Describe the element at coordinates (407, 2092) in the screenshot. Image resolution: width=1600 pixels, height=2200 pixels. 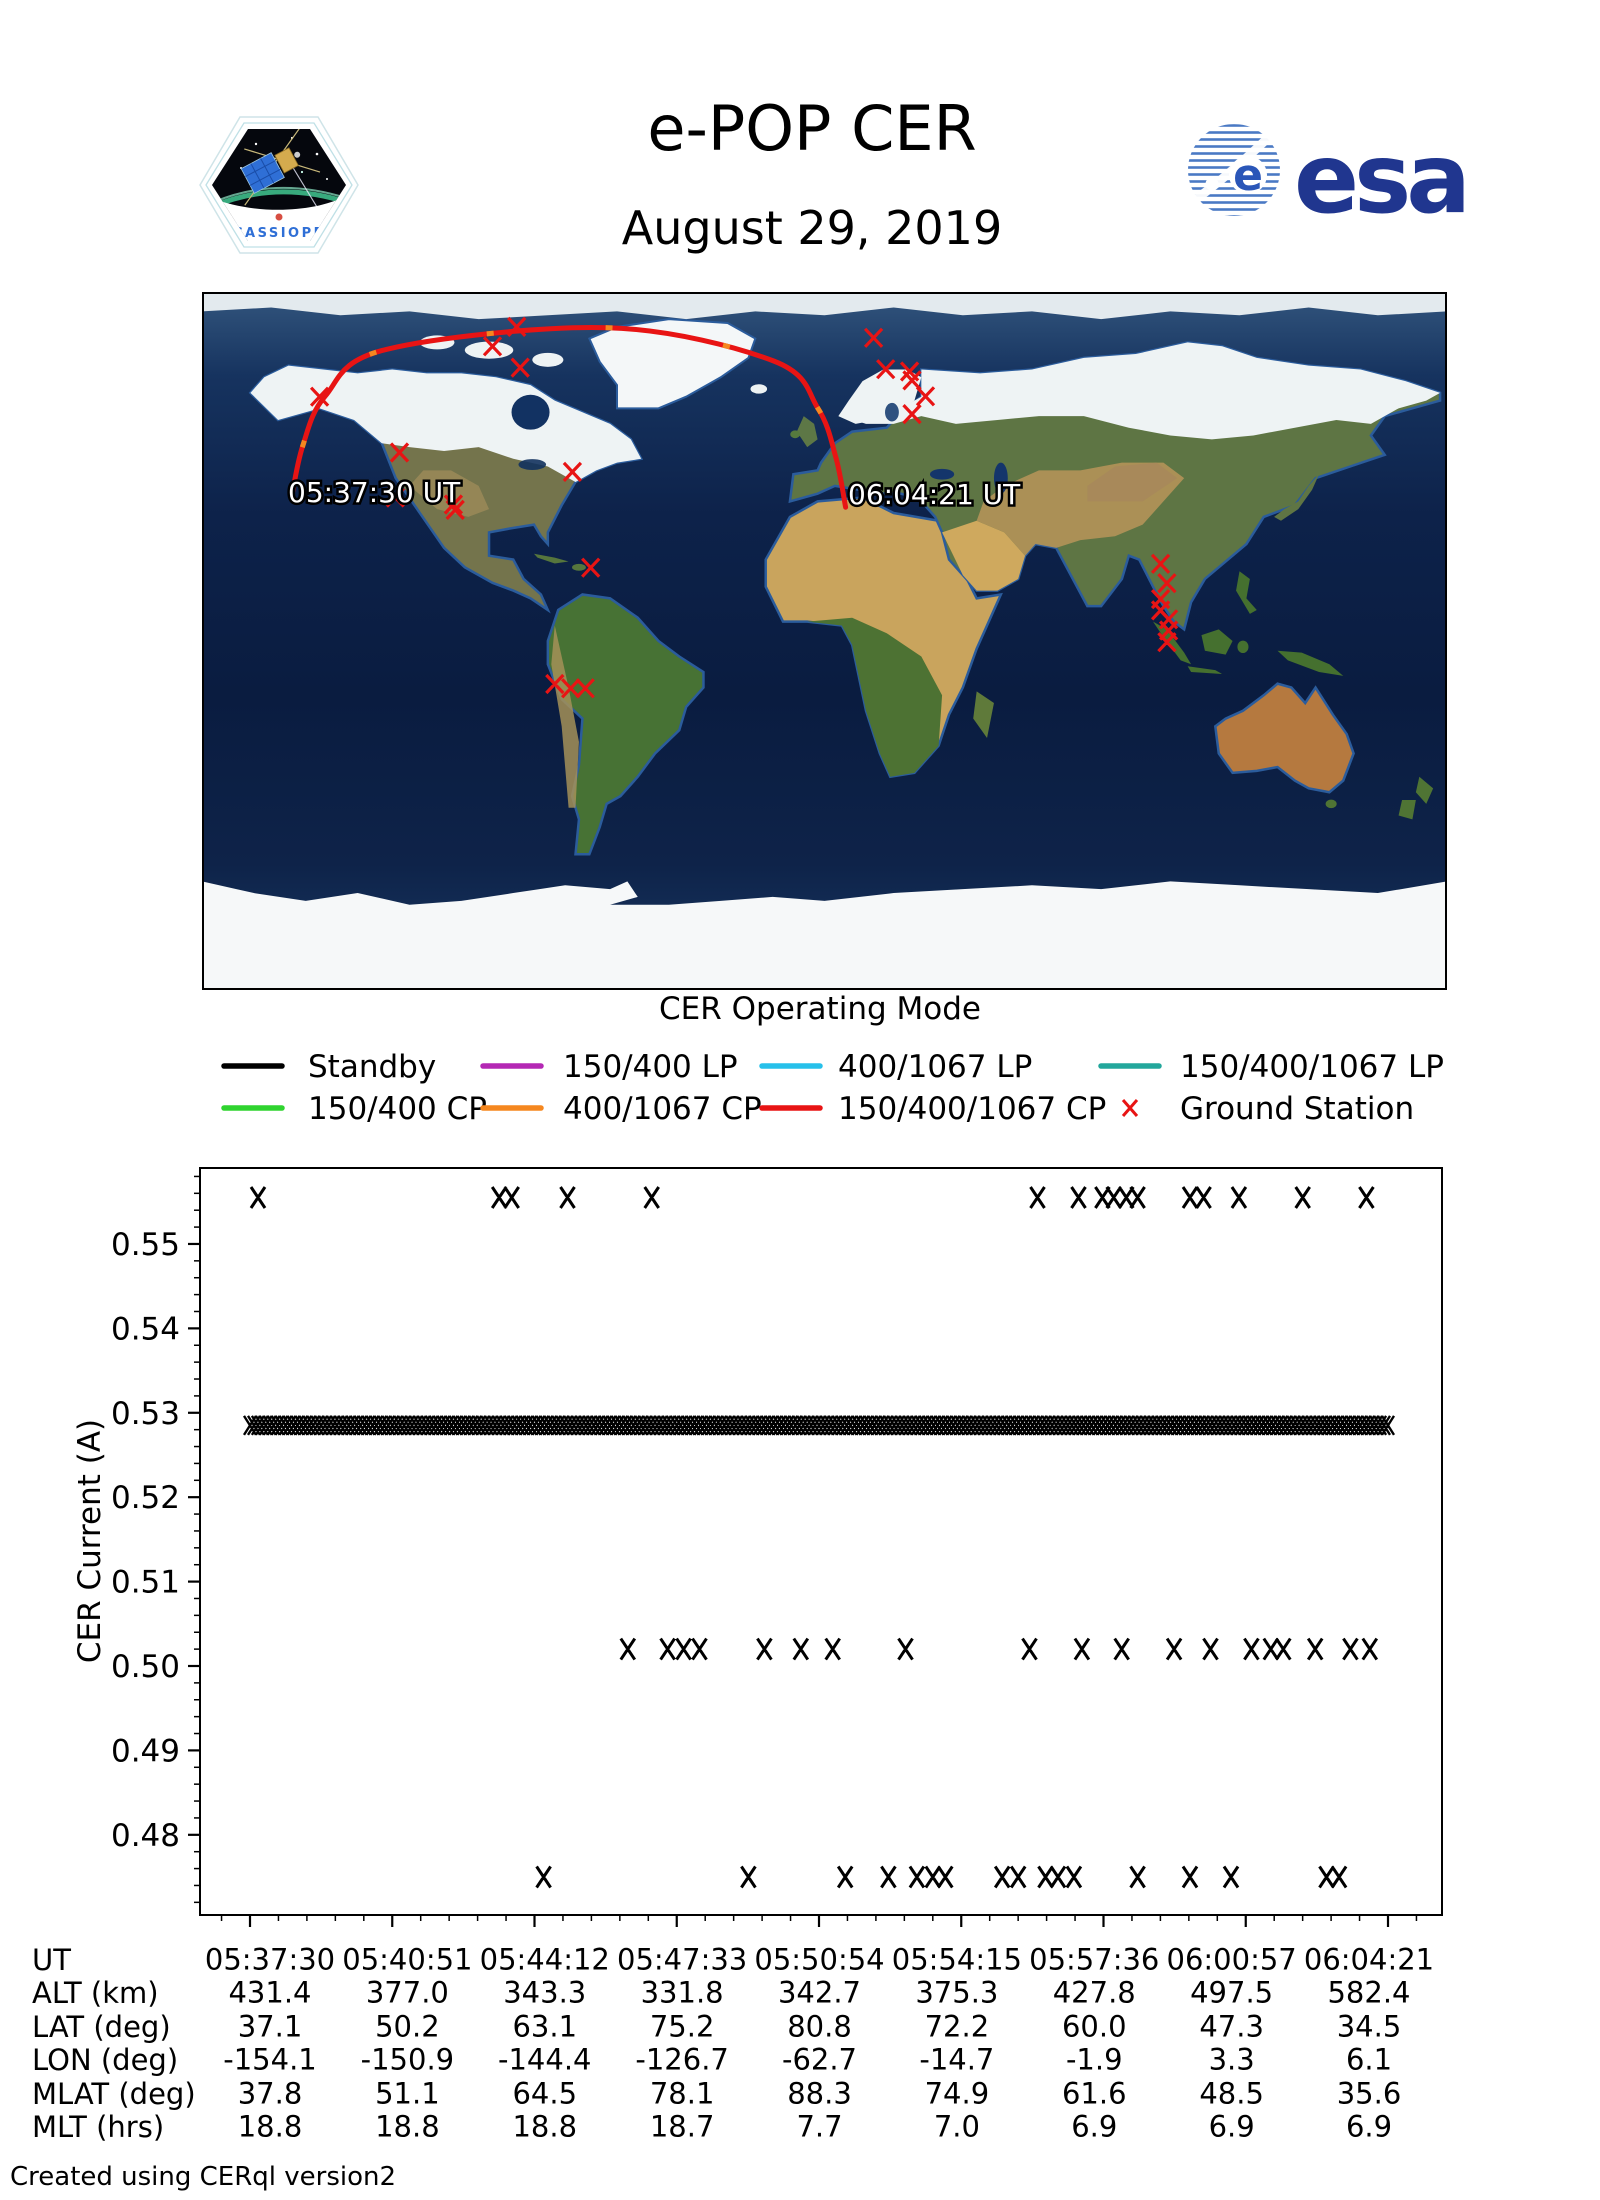
I see `table-cell: 51.1` at that location.